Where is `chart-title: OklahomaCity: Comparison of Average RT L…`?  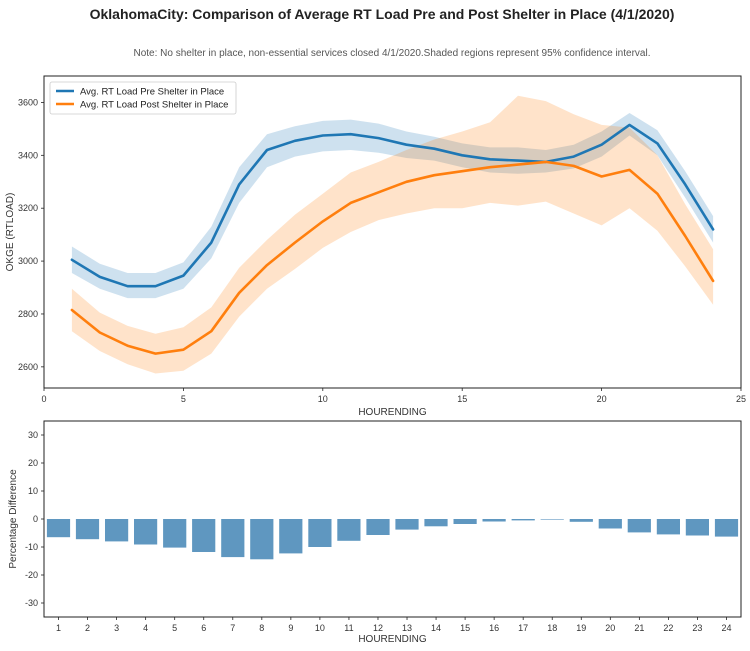
chart-title: OklahomaCity: Comparison of Average RT L… is located at coordinates (382, 14).